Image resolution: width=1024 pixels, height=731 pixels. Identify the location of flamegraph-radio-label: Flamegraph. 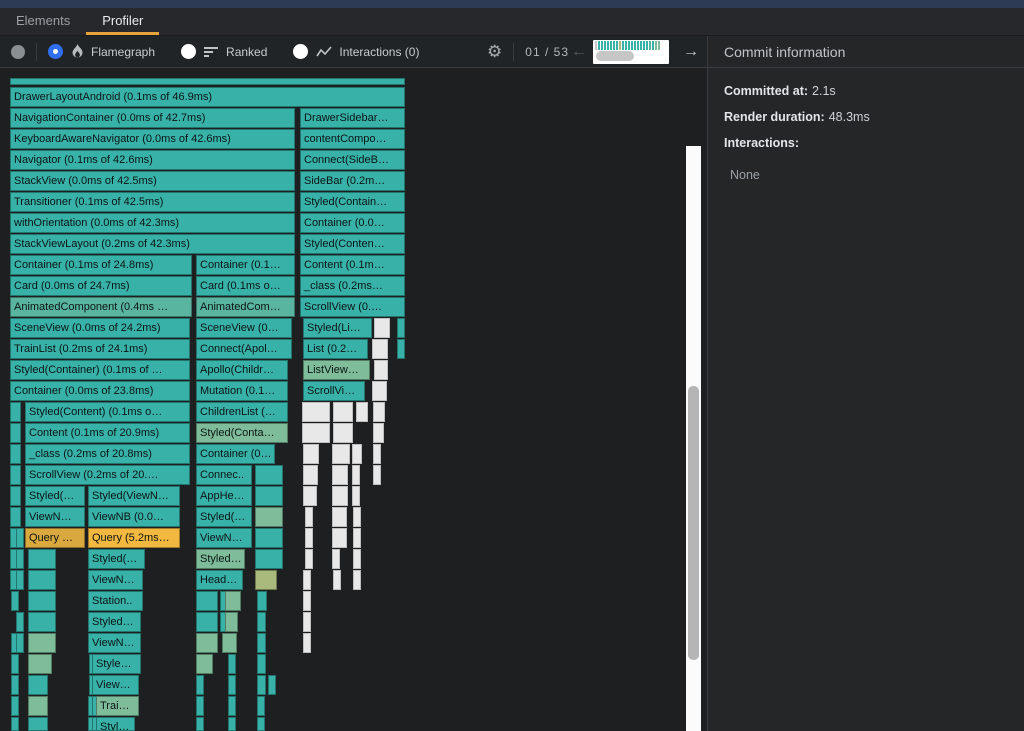
(123, 51).